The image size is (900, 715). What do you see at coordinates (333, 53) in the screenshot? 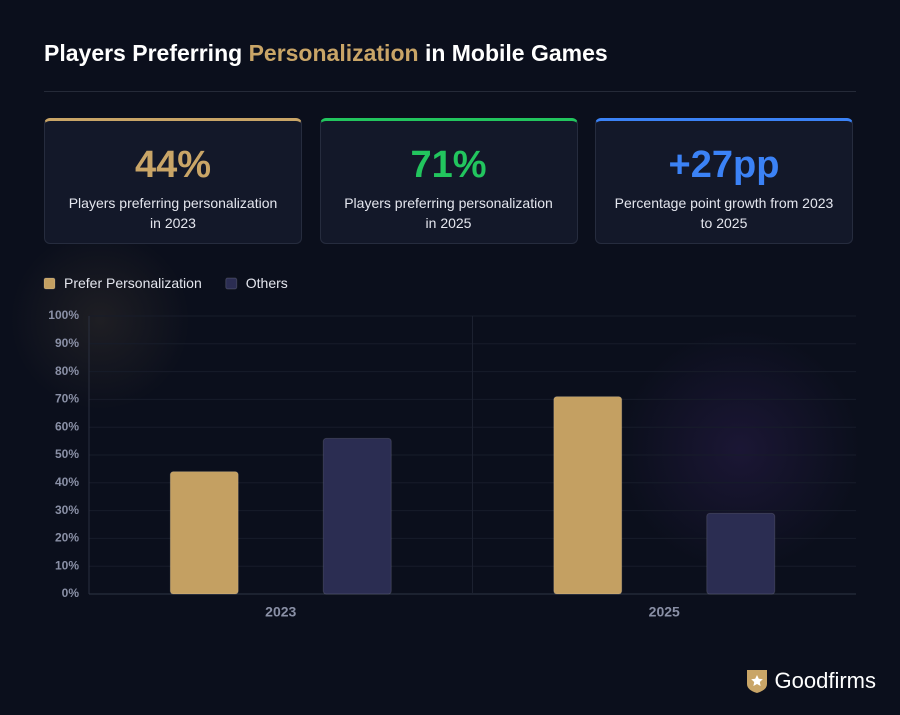
I see `title-highlight: Personalization` at bounding box center [333, 53].